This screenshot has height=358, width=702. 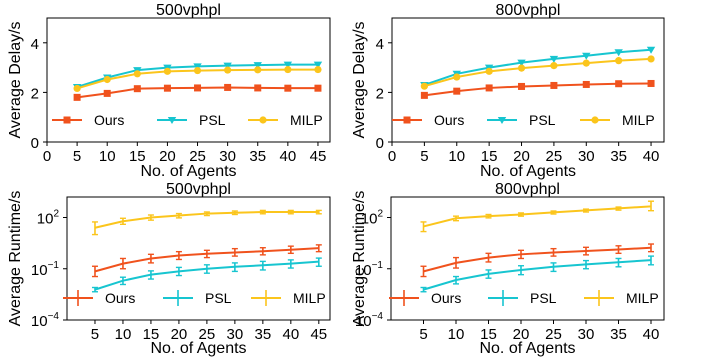 I want to click on y-tick-label: 10², so click(x=48, y=218).